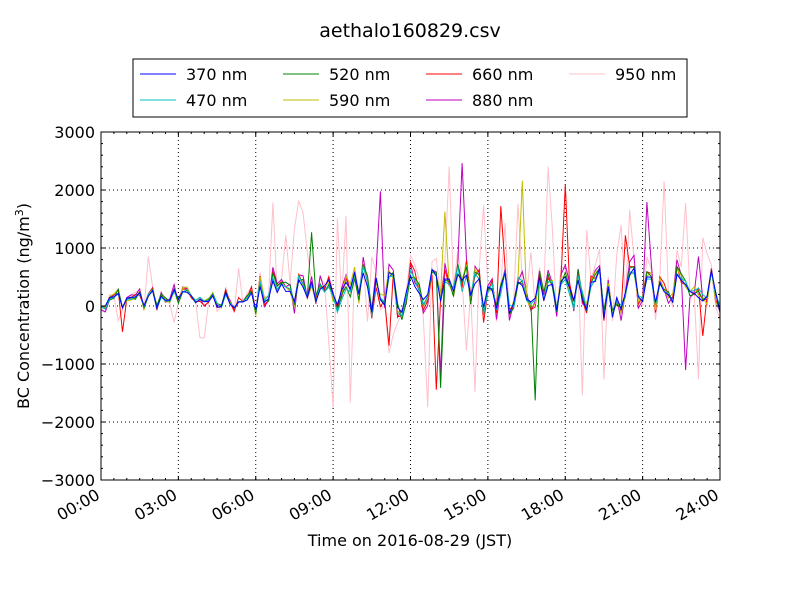 Image resolution: width=800 pixels, height=600 pixels. I want to click on x-tick-label: 21:00, so click(619, 505).